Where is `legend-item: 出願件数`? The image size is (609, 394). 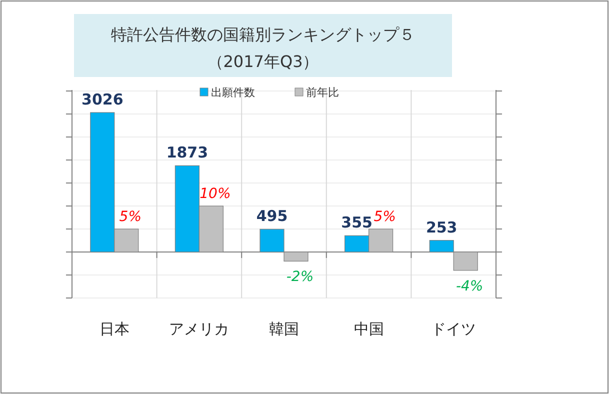
legend-item: 出願件数 is located at coordinates (227, 92).